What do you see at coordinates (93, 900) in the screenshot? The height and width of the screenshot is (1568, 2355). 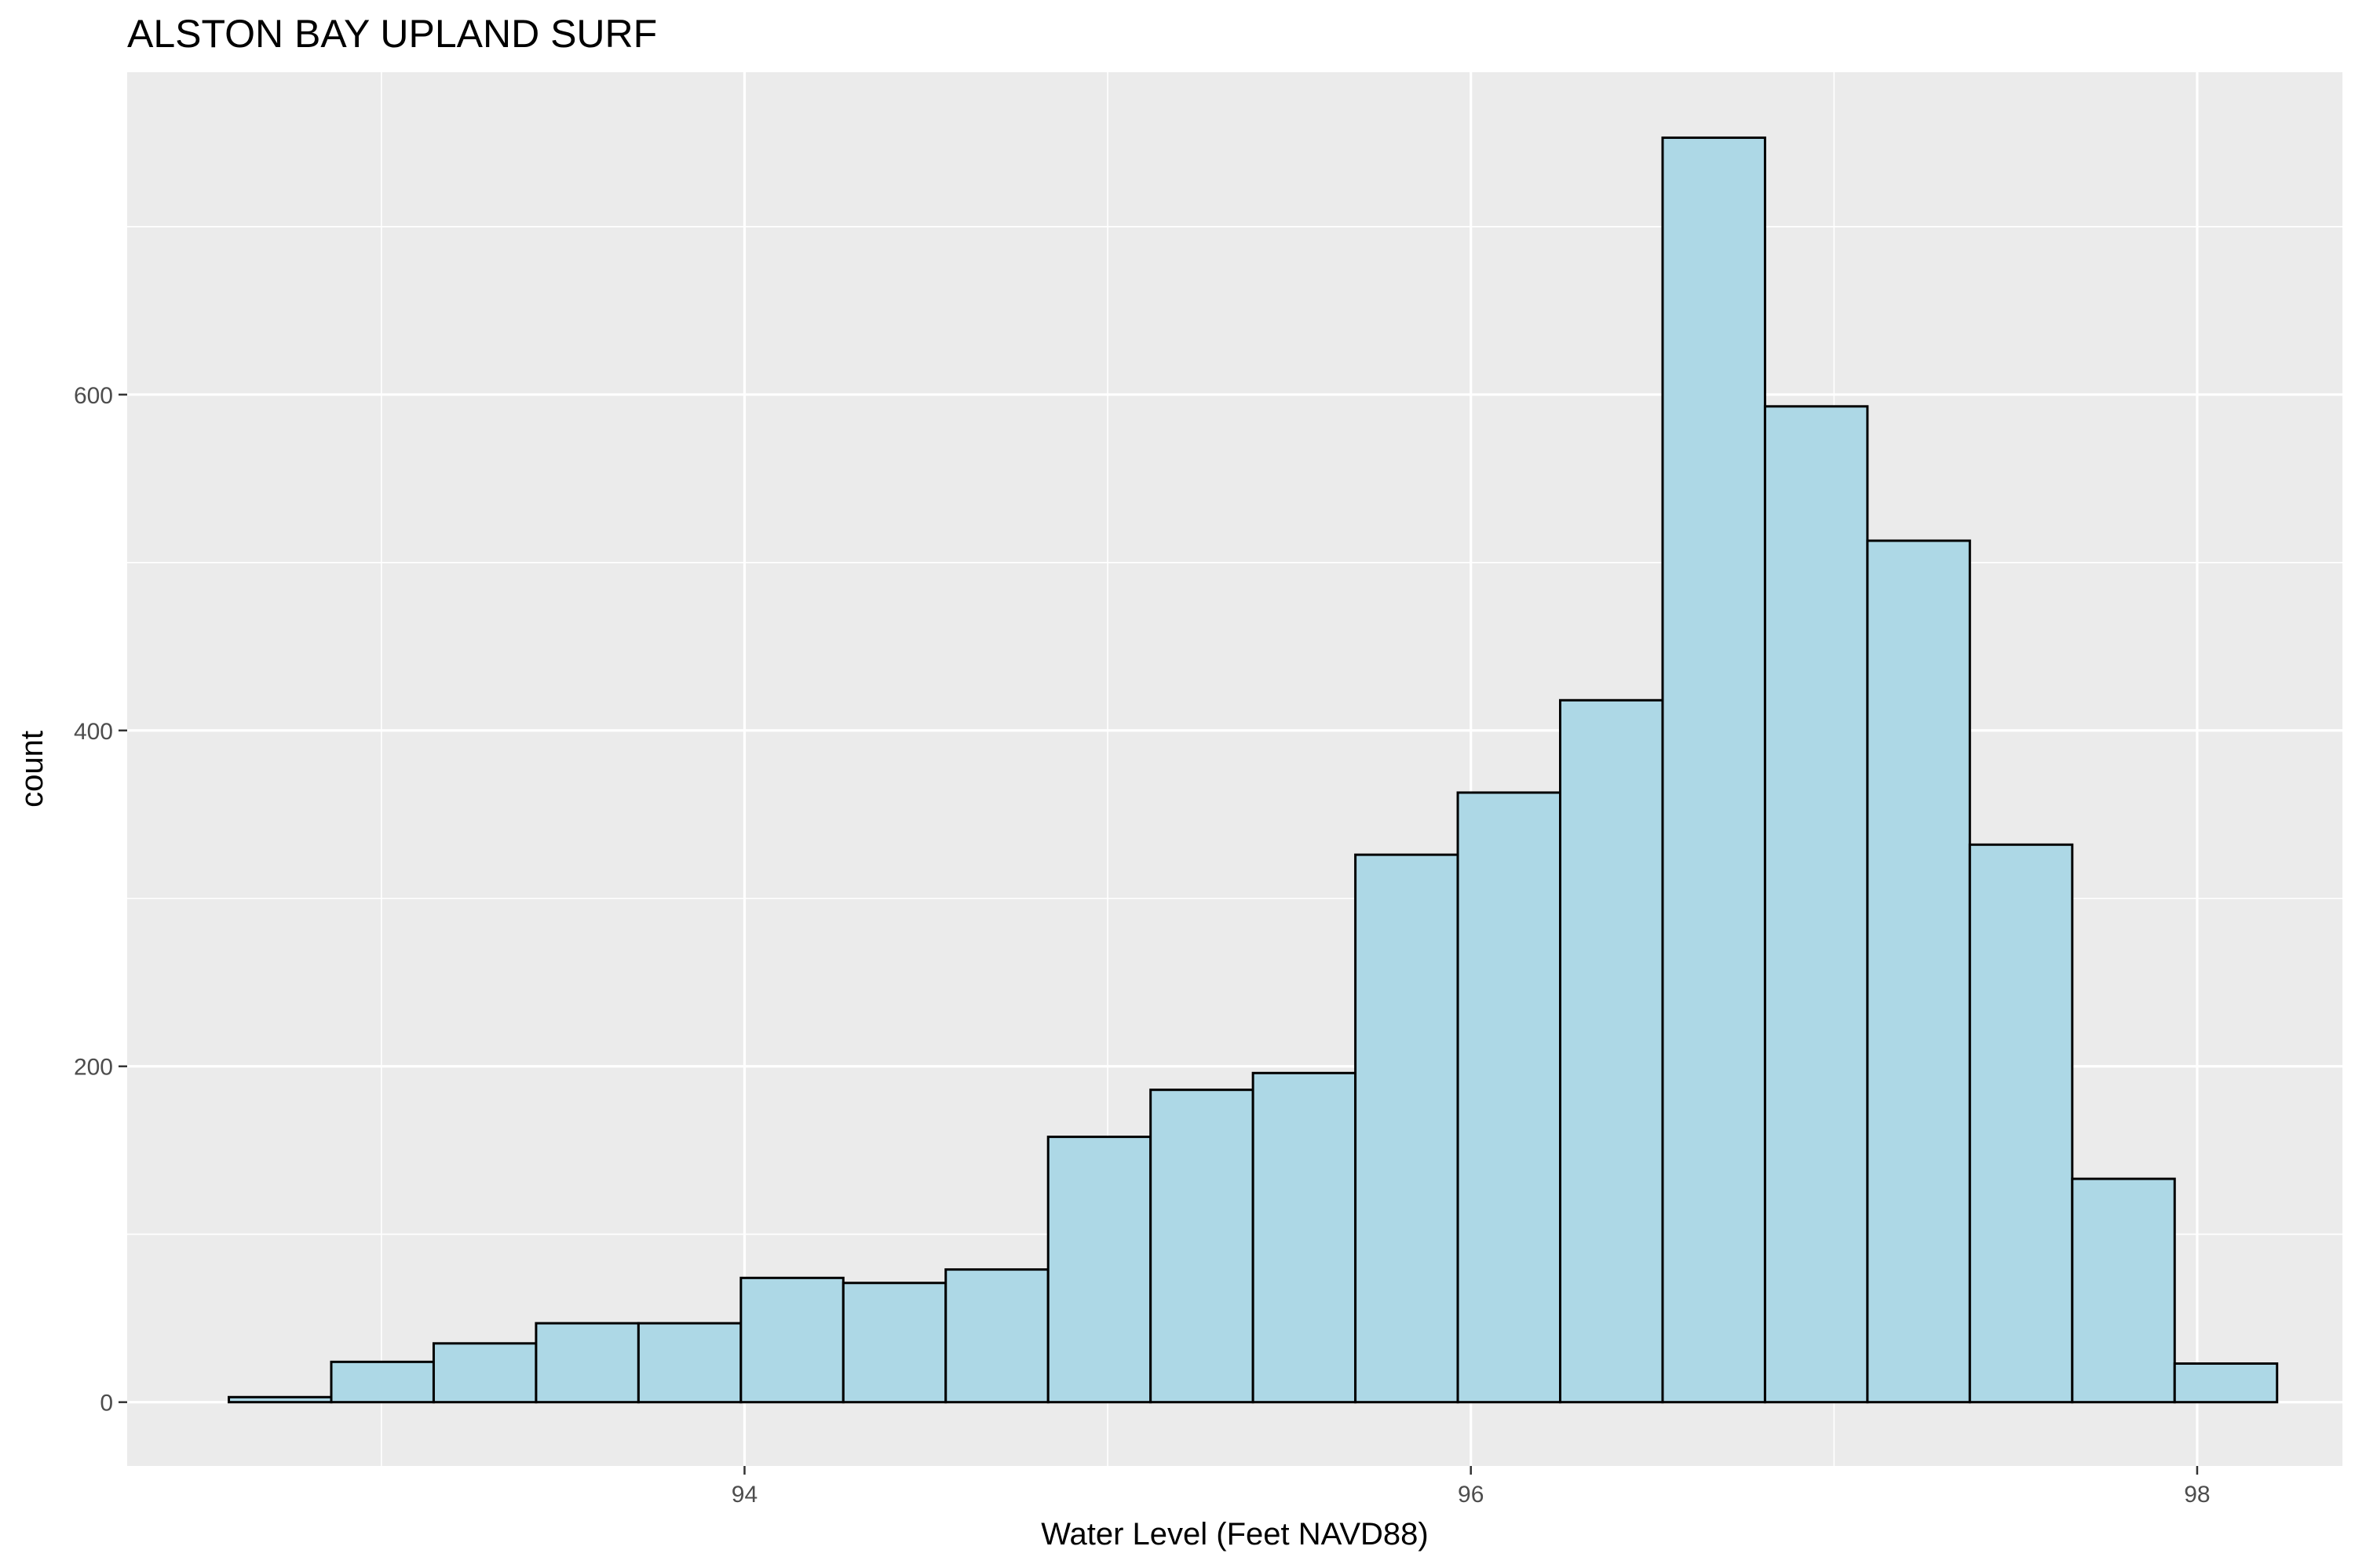 I see `y-tick-labels: 0 200 400 600` at bounding box center [93, 900].